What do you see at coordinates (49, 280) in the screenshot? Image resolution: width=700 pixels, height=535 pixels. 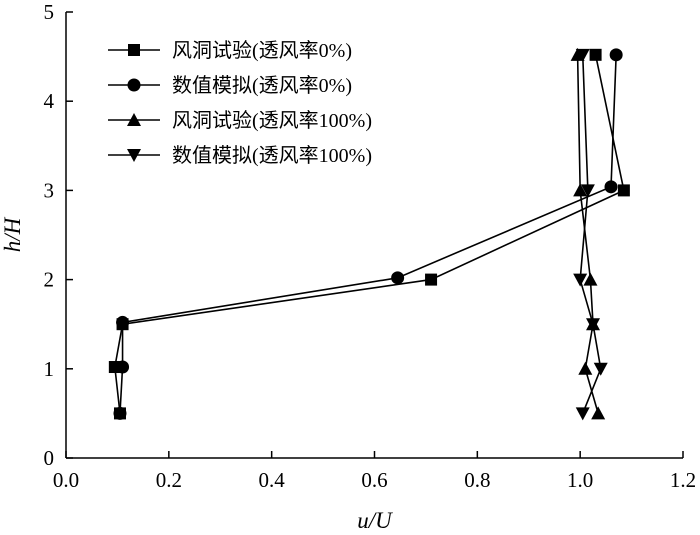 I see `y-tick-label: 2` at bounding box center [49, 280].